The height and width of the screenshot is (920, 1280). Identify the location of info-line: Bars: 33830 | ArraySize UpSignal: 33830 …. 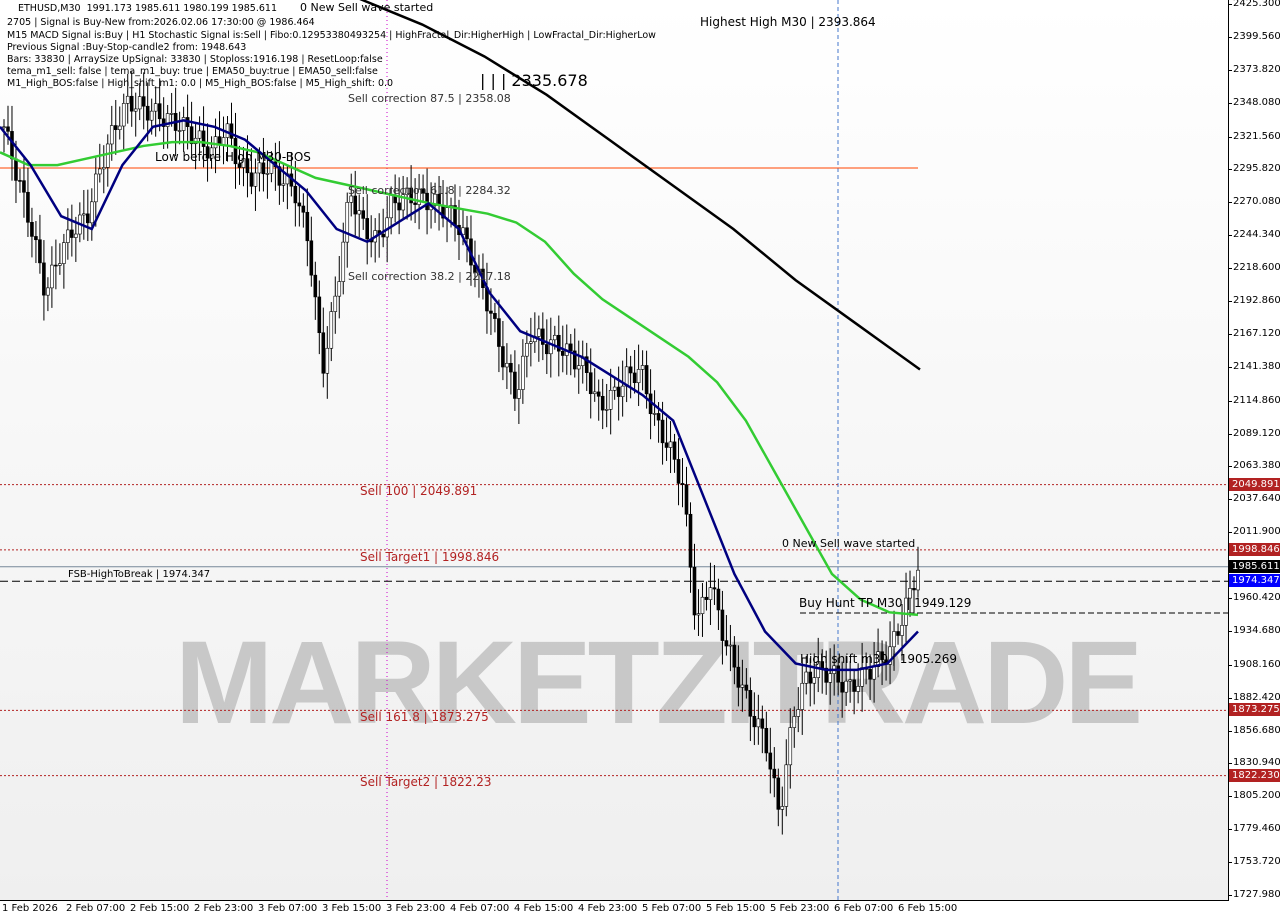
(195, 59).